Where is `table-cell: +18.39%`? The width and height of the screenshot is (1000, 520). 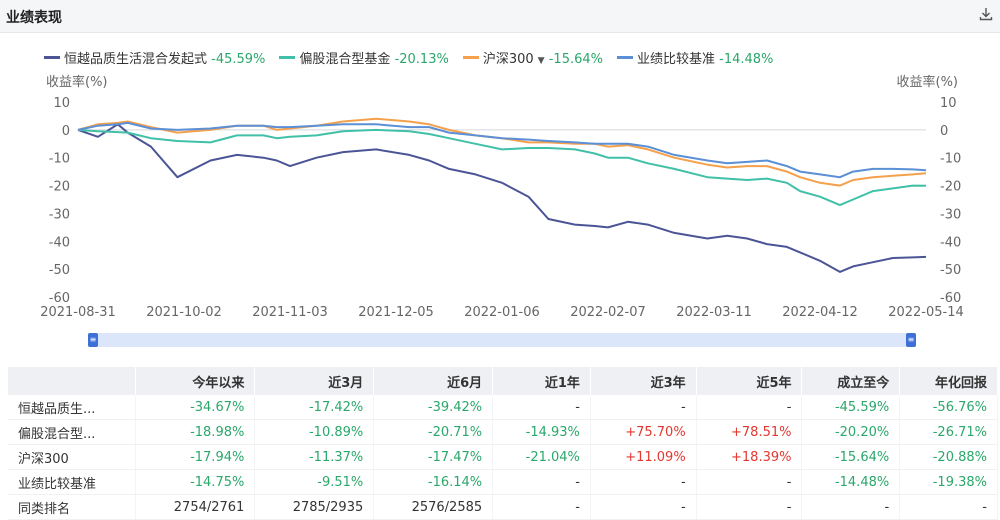
table-cell: +18.39% is located at coordinates (749, 457).